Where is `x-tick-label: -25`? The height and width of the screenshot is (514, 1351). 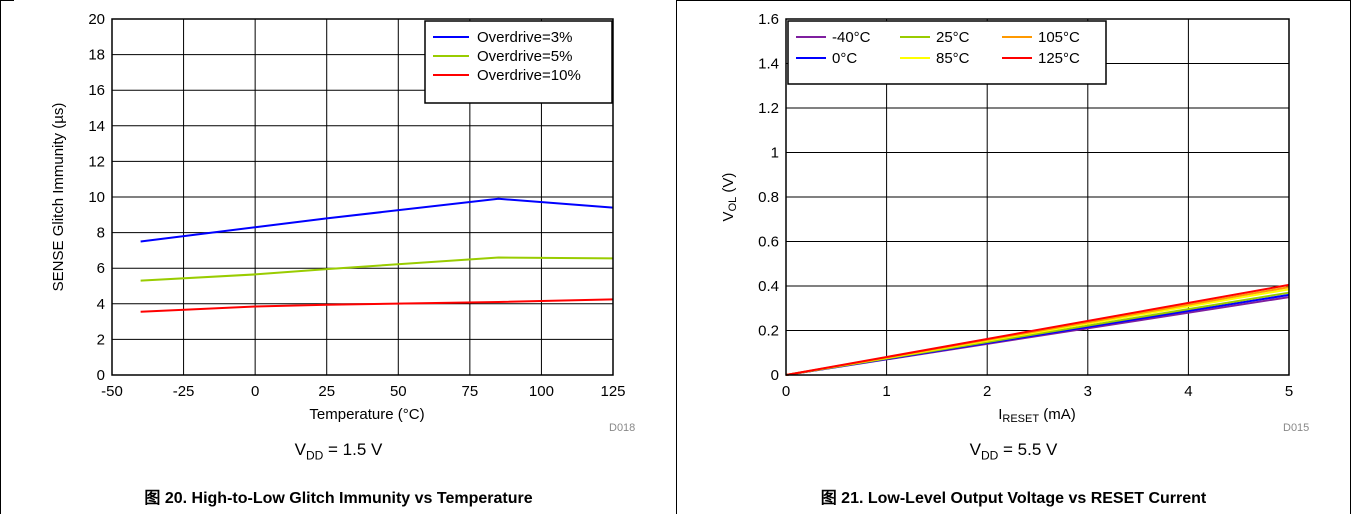 x-tick-label: -25 is located at coordinates (184, 391).